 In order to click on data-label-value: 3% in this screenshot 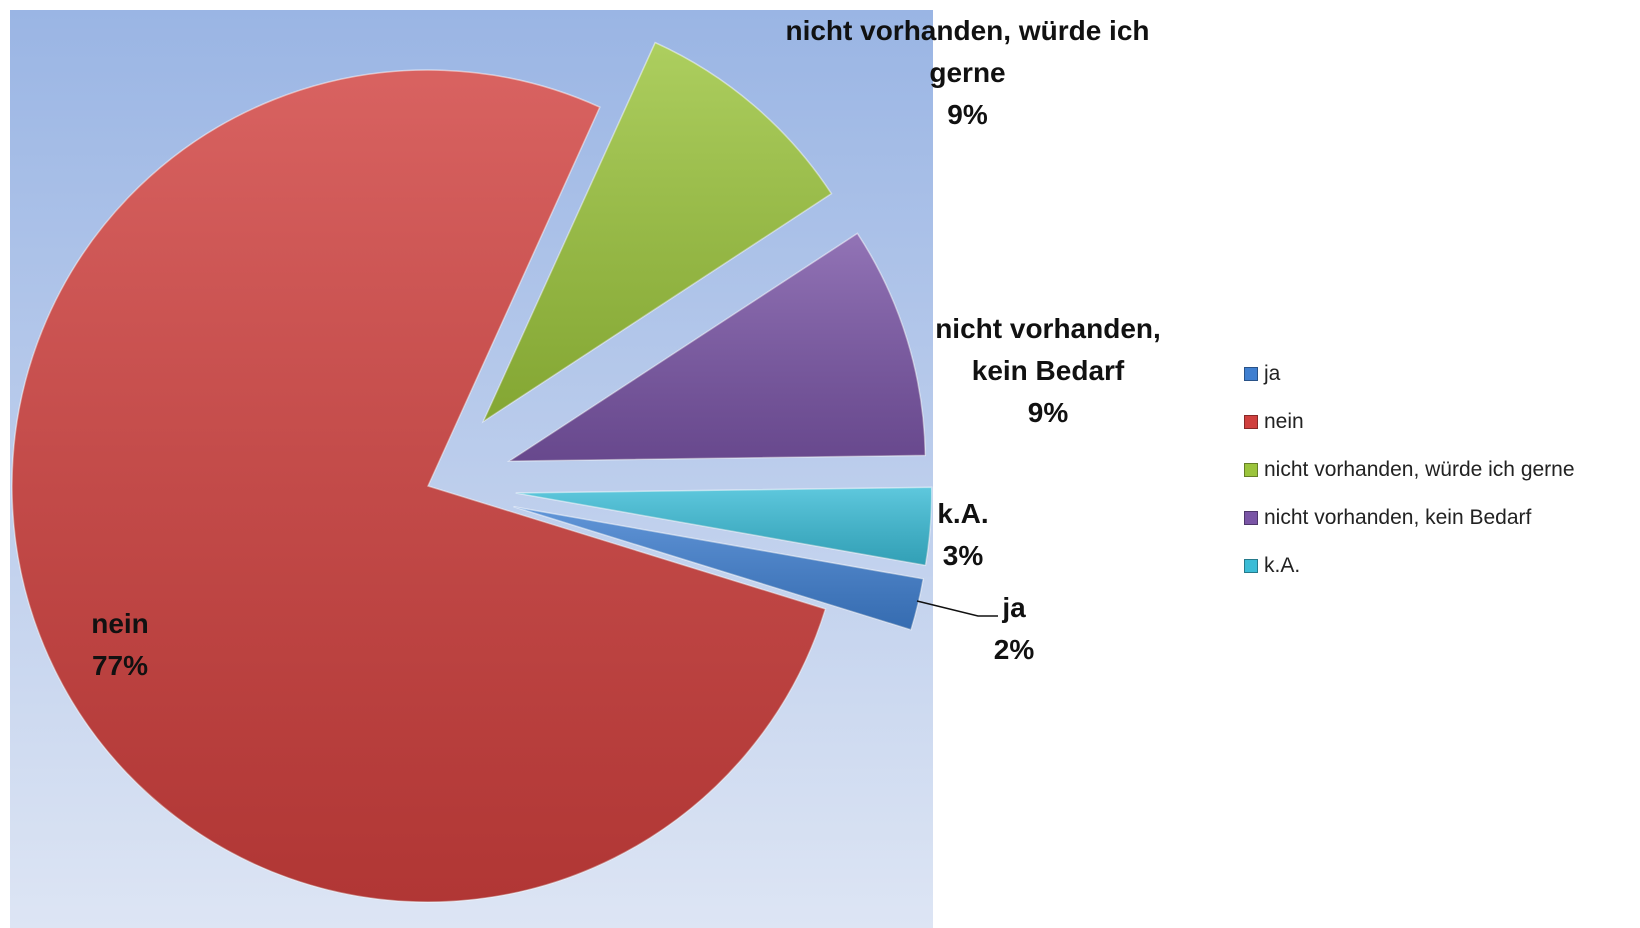, I will do `click(963, 555)`.